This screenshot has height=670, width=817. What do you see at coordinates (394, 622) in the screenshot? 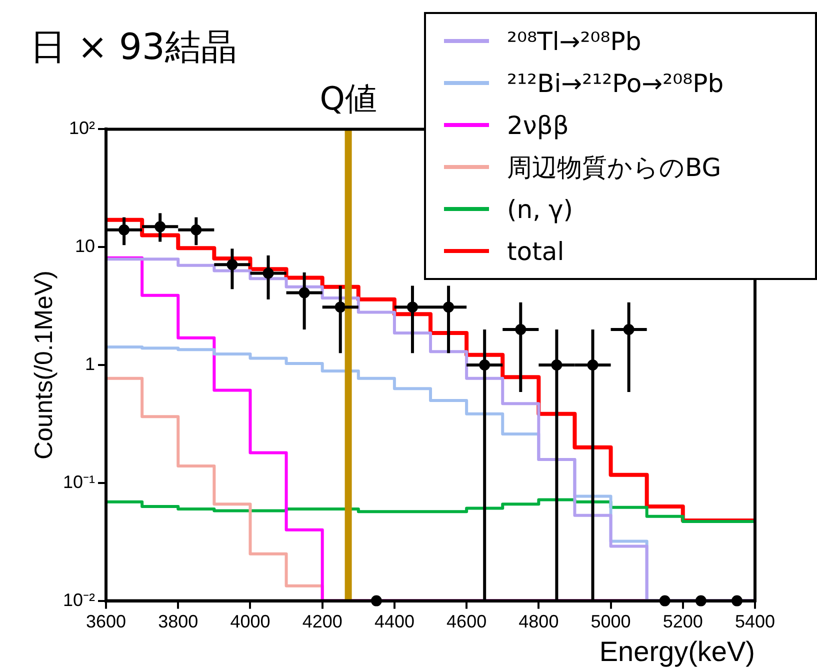
I see `x-tick-label: 4400` at bounding box center [394, 622].